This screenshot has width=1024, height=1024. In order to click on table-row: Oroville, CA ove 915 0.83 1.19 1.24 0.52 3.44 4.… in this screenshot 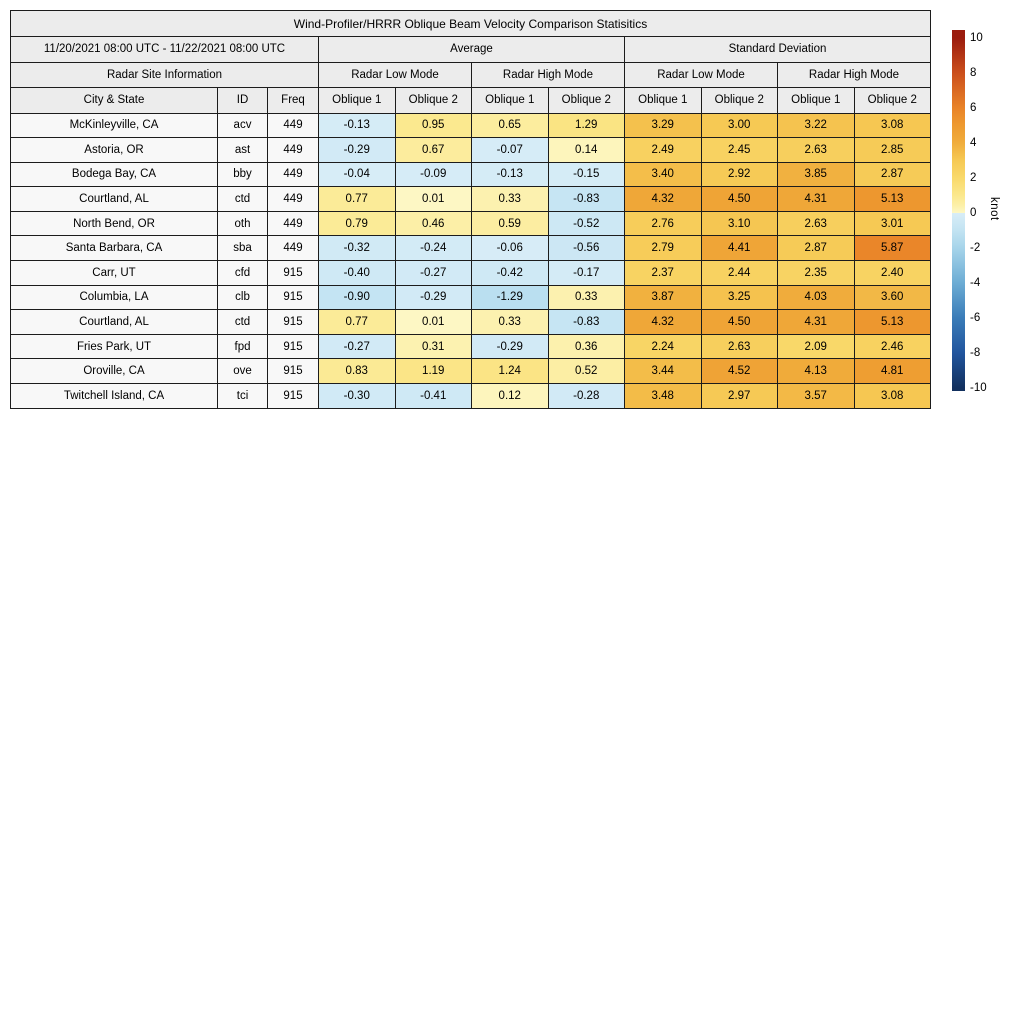, I will do `click(470, 371)`.